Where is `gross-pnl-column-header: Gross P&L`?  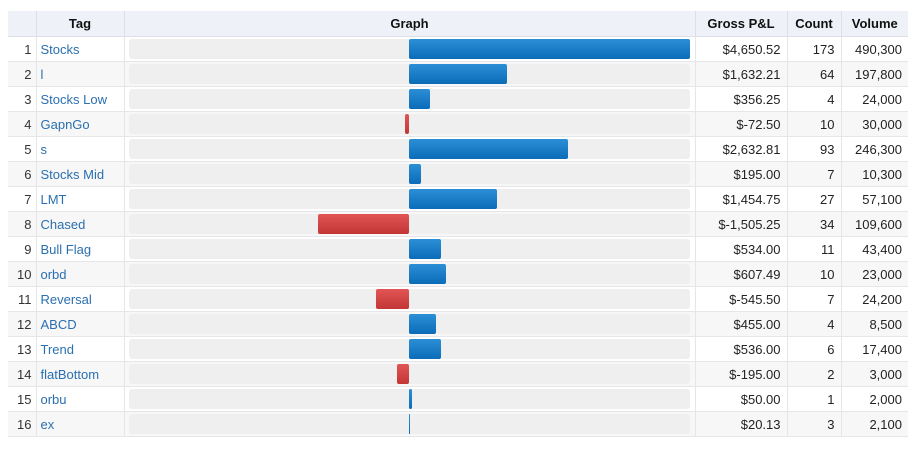 gross-pnl-column-header: Gross P&L is located at coordinates (741, 24).